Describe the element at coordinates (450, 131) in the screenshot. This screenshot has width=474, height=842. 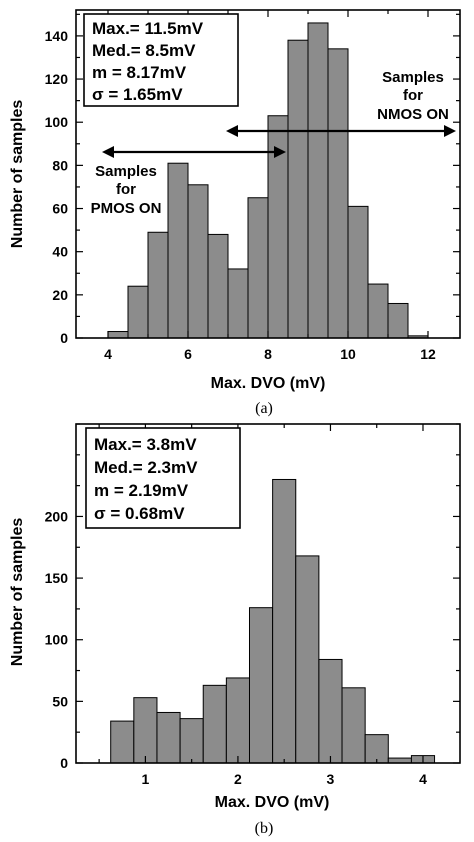
I see `nmos-arrow-head-right` at that location.